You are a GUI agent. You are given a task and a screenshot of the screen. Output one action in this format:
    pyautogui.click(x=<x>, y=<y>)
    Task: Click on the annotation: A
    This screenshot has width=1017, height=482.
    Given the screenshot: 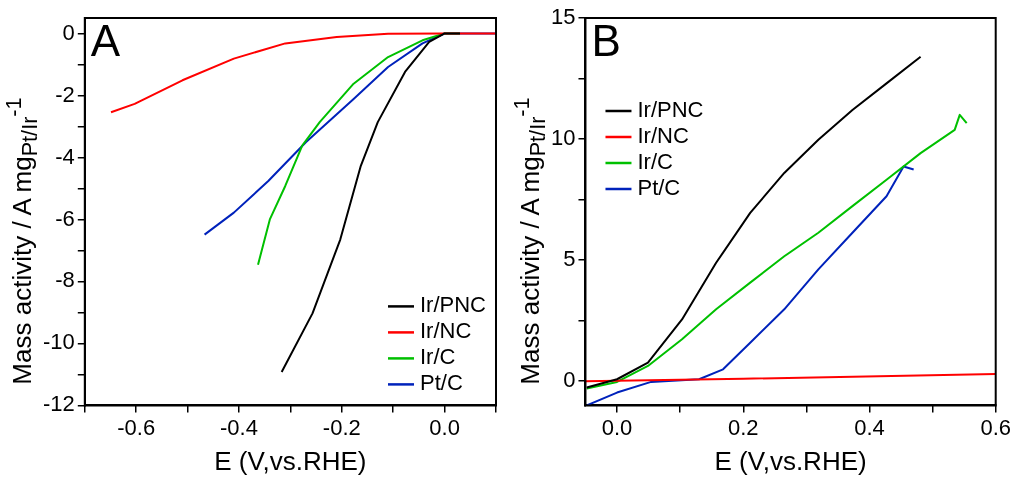 What is the action you would take?
    pyautogui.click(x=105, y=41)
    